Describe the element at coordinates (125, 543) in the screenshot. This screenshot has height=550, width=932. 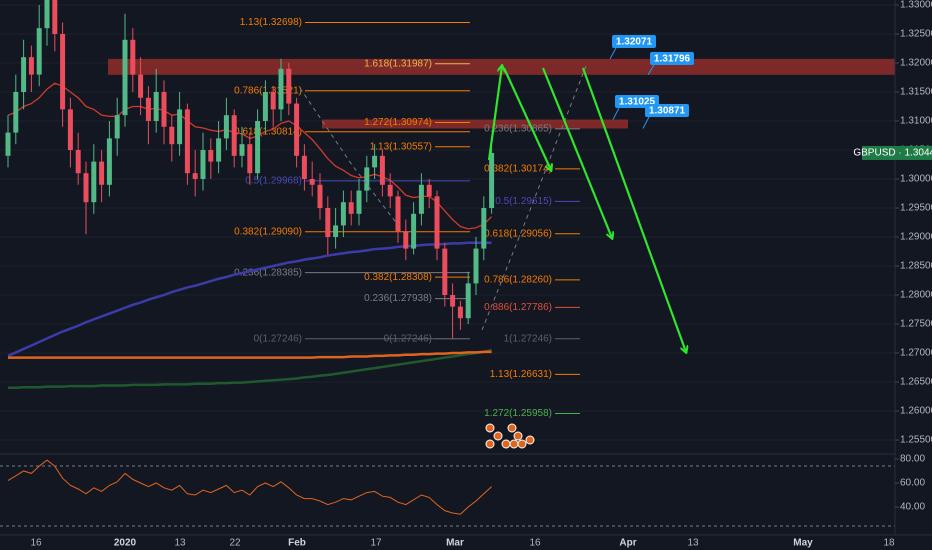
I see `x-tick-label: 2020` at that location.